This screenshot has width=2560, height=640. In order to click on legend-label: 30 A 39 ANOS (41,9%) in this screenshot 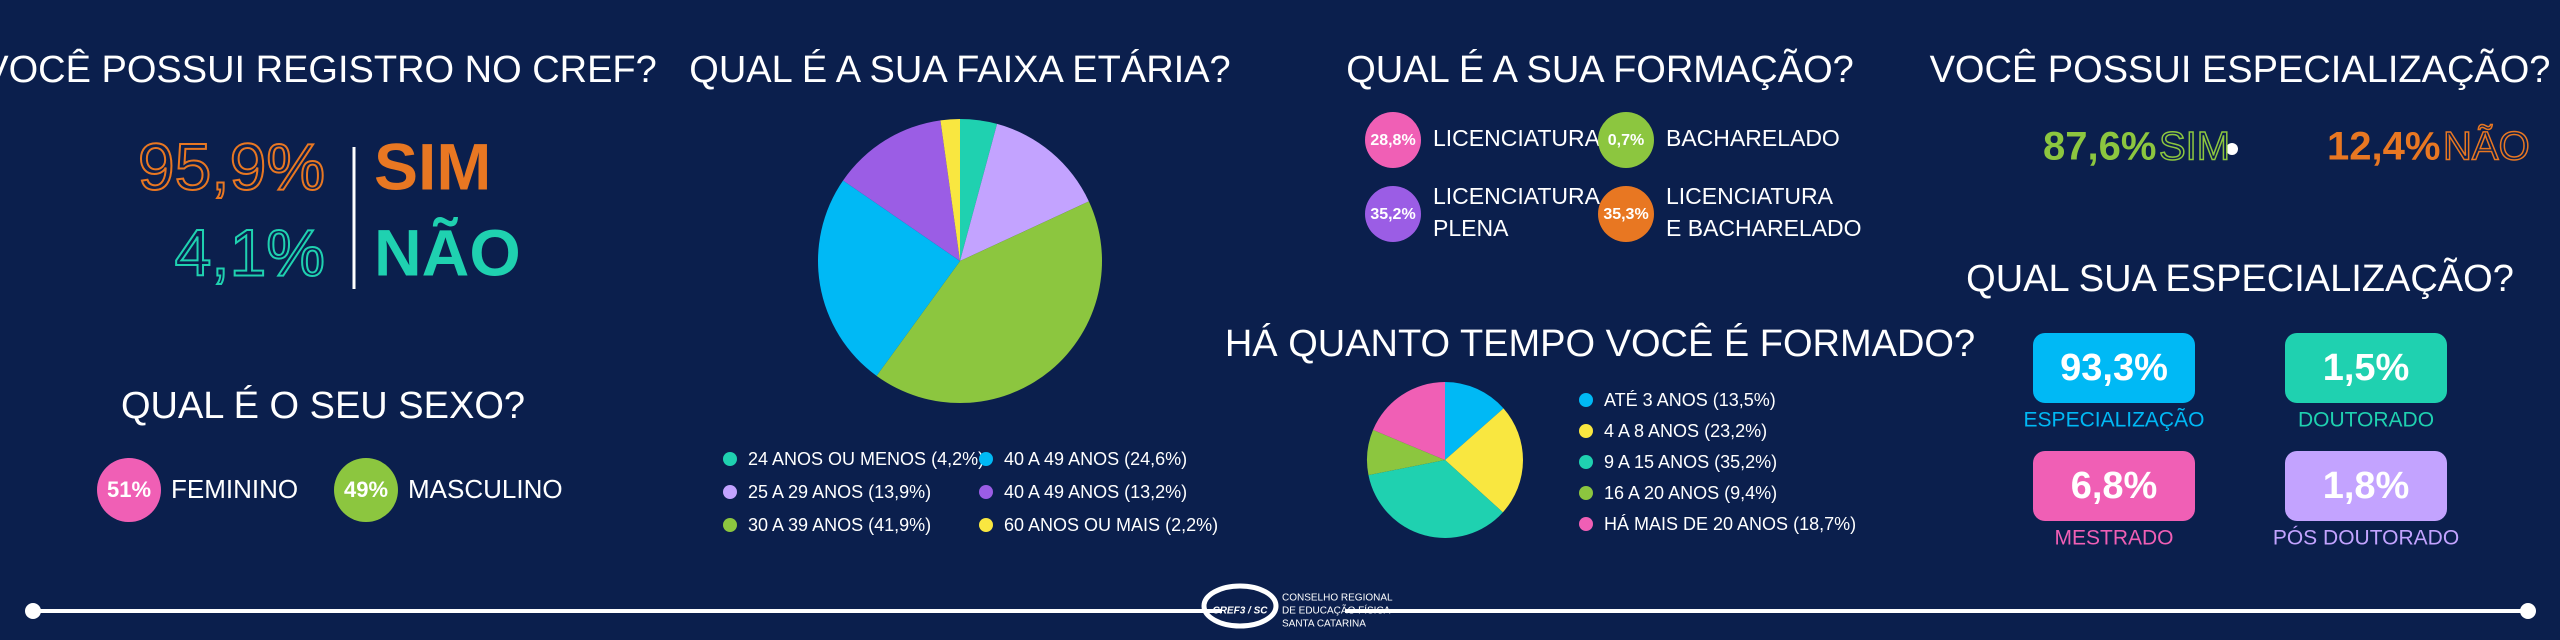, I will do `click(839, 525)`.